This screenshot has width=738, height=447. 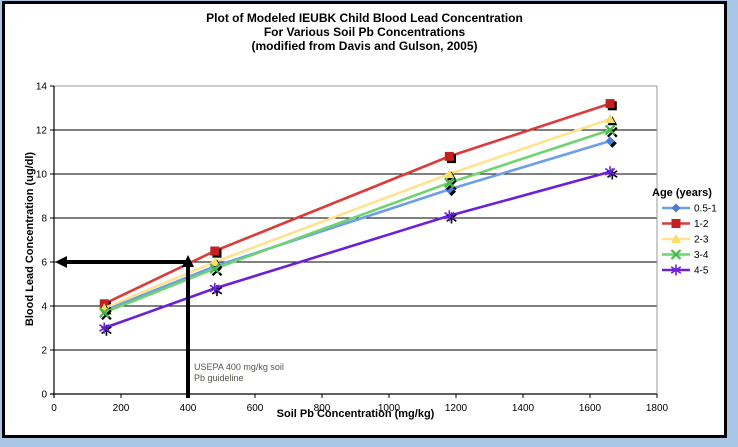 What do you see at coordinates (121, 408) in the screenshot?
I see `x-tick-label: 200` at bounding box center [121, 408].